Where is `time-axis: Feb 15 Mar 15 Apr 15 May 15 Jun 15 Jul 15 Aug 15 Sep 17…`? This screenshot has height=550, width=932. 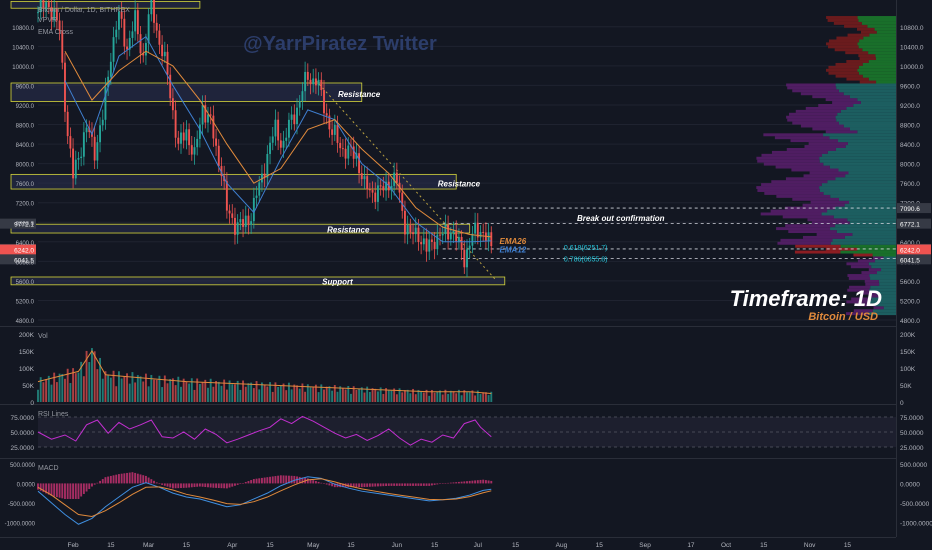
time-axis: Feb 15 Mar 15 Apr 15 May 15 Jun 15 Jul 15 Aug 15 Sep 17… is located at coordinates (459, 545).